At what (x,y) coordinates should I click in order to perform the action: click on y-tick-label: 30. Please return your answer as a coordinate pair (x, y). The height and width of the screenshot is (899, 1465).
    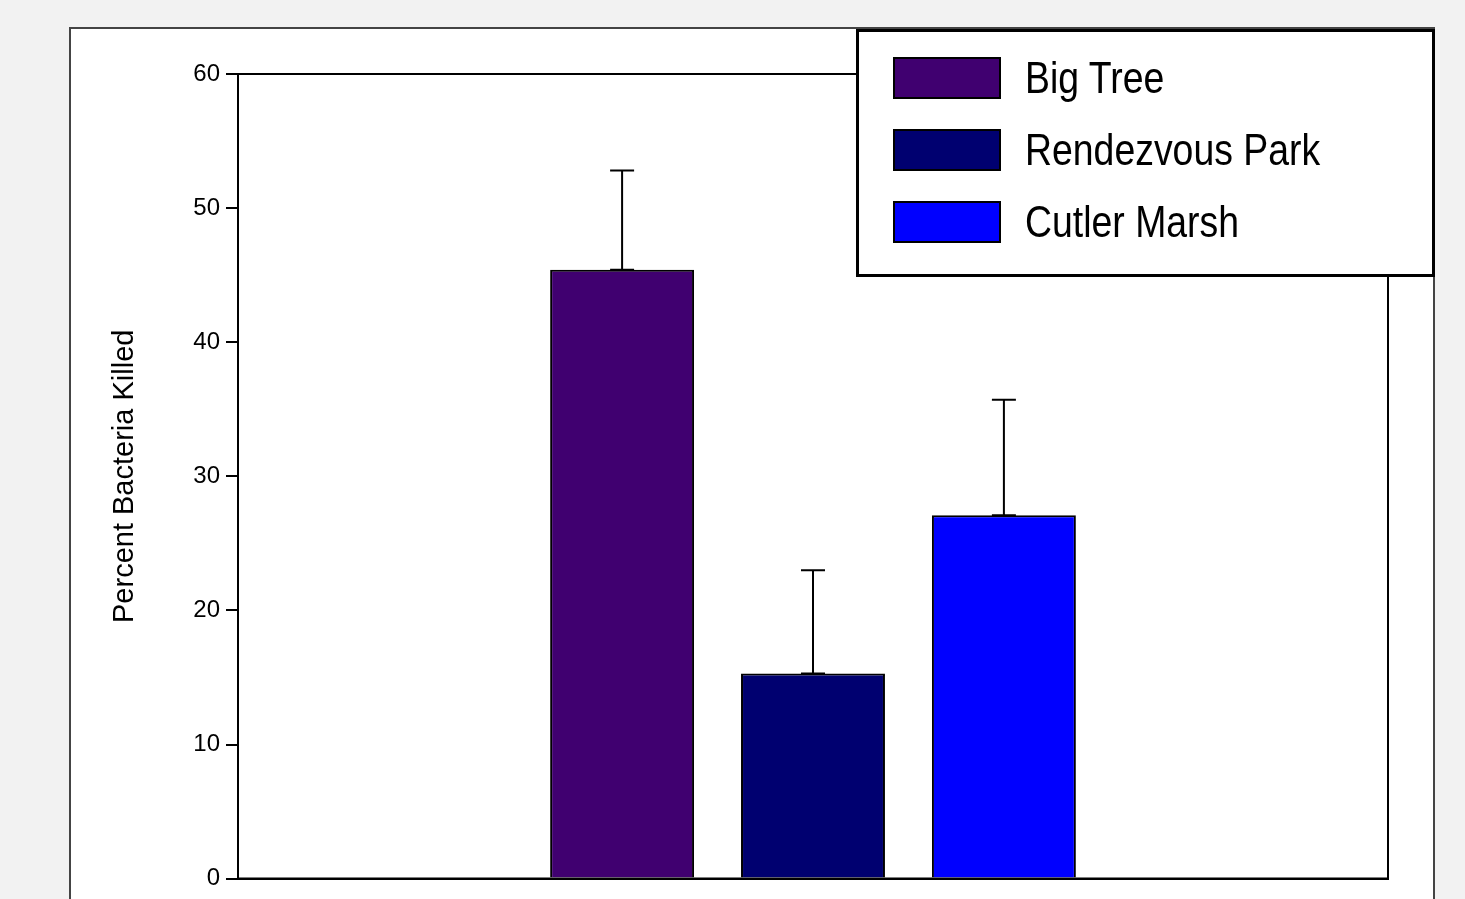
    Looking at the image, I should click on (206, 474).